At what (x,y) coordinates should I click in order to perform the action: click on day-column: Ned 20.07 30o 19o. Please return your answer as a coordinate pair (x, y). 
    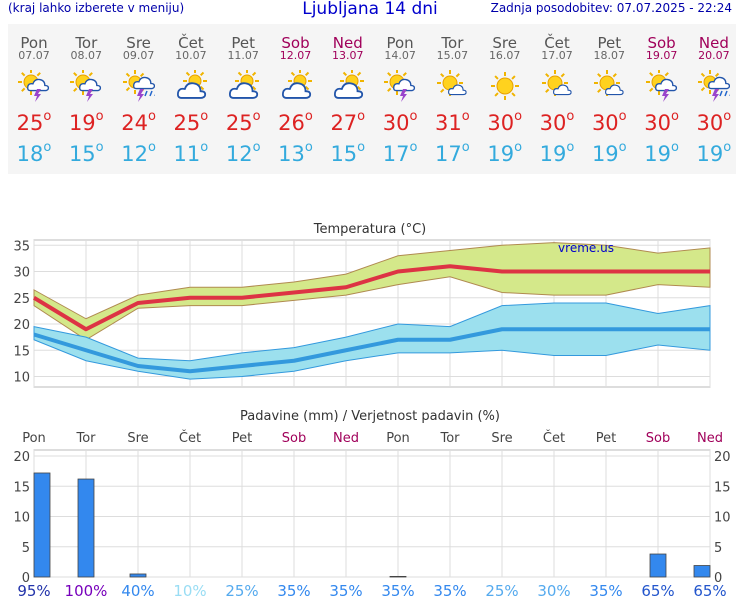
    Looking at the image, I should click on (714, 99).